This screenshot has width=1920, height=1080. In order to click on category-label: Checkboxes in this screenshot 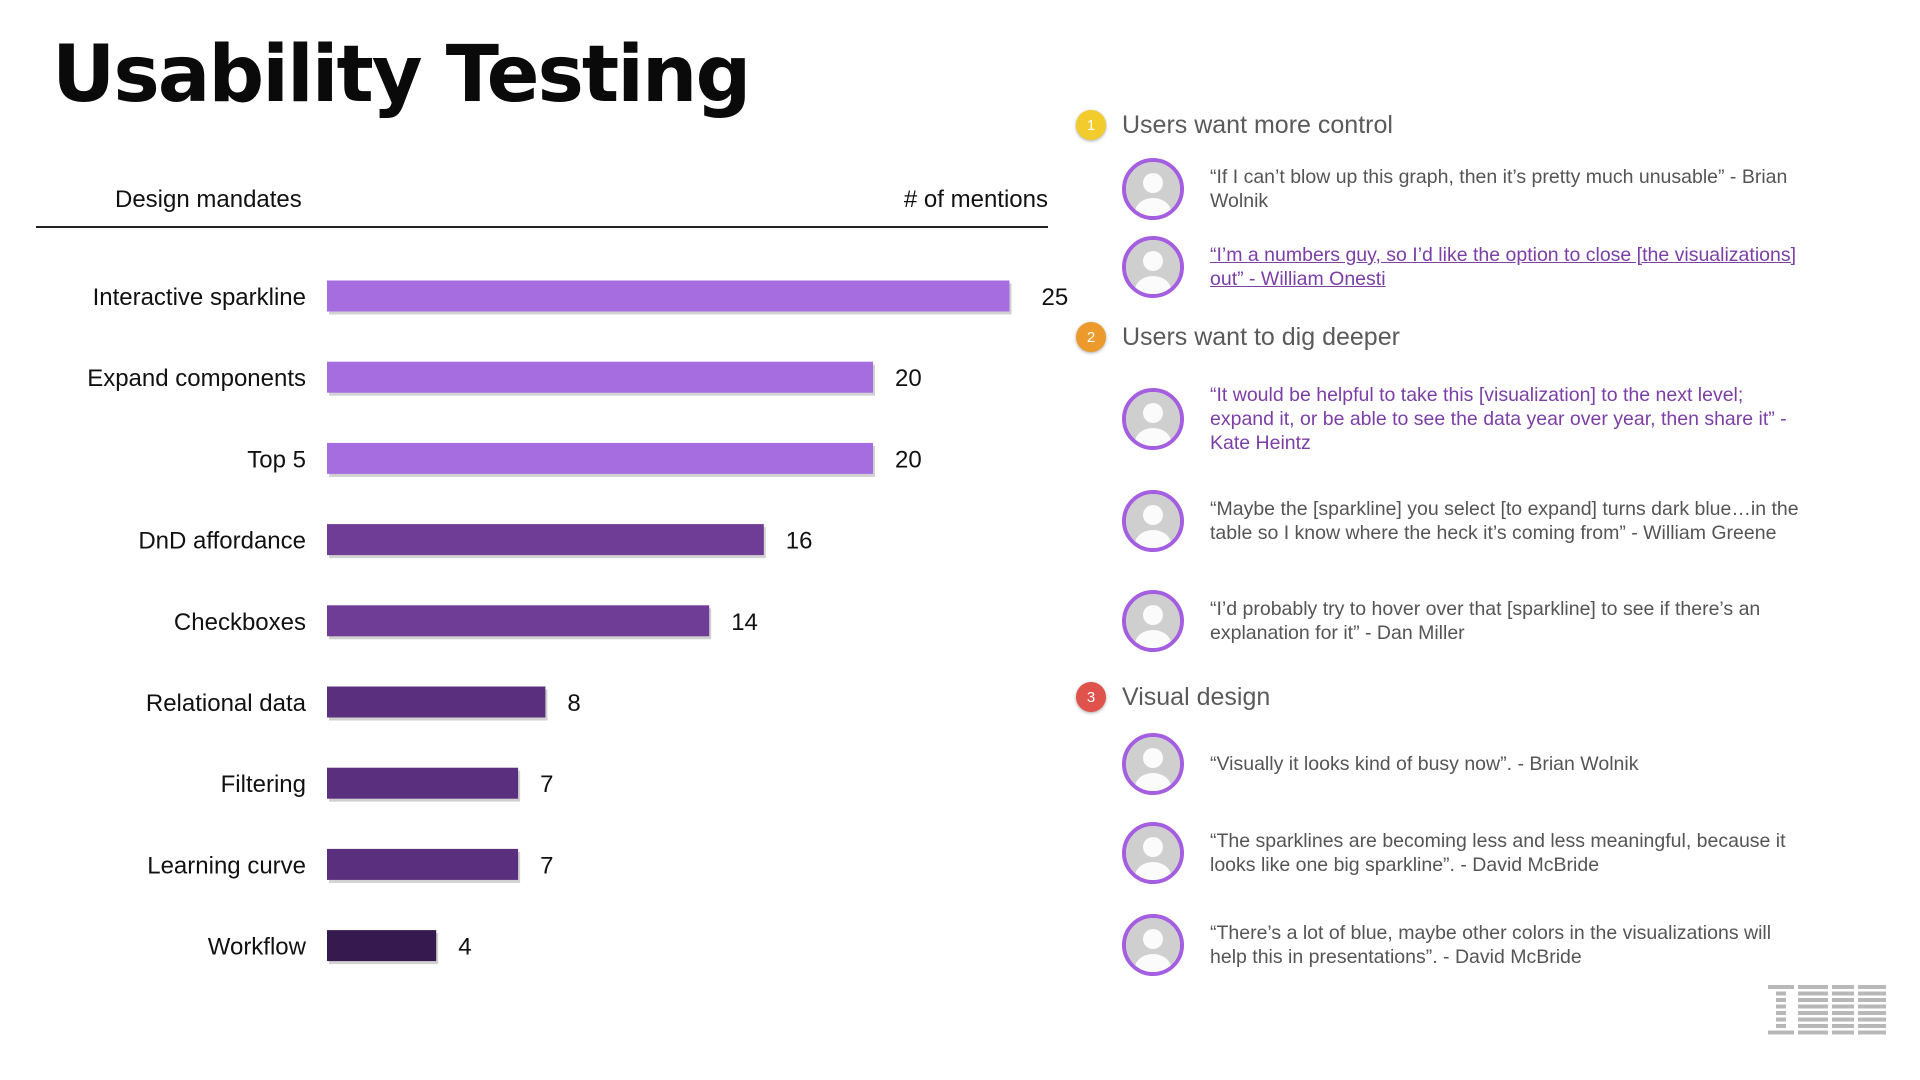, I will do `click(240, 622)`.